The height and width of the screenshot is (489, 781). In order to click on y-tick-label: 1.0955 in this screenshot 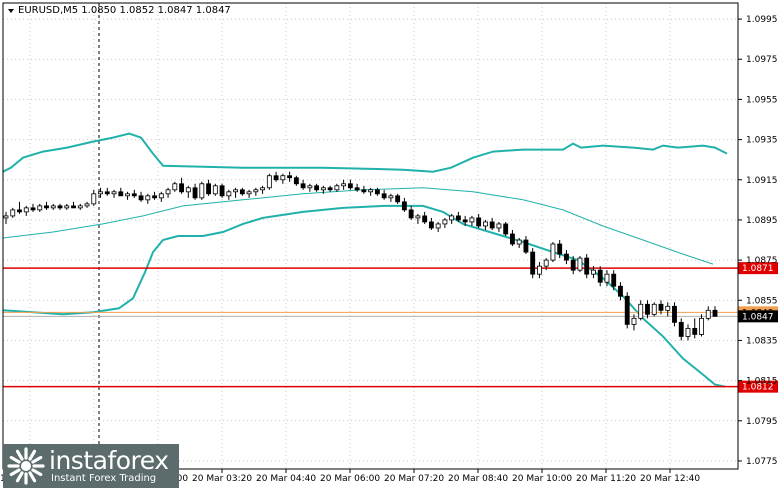, I will do `click(762, 100)`.